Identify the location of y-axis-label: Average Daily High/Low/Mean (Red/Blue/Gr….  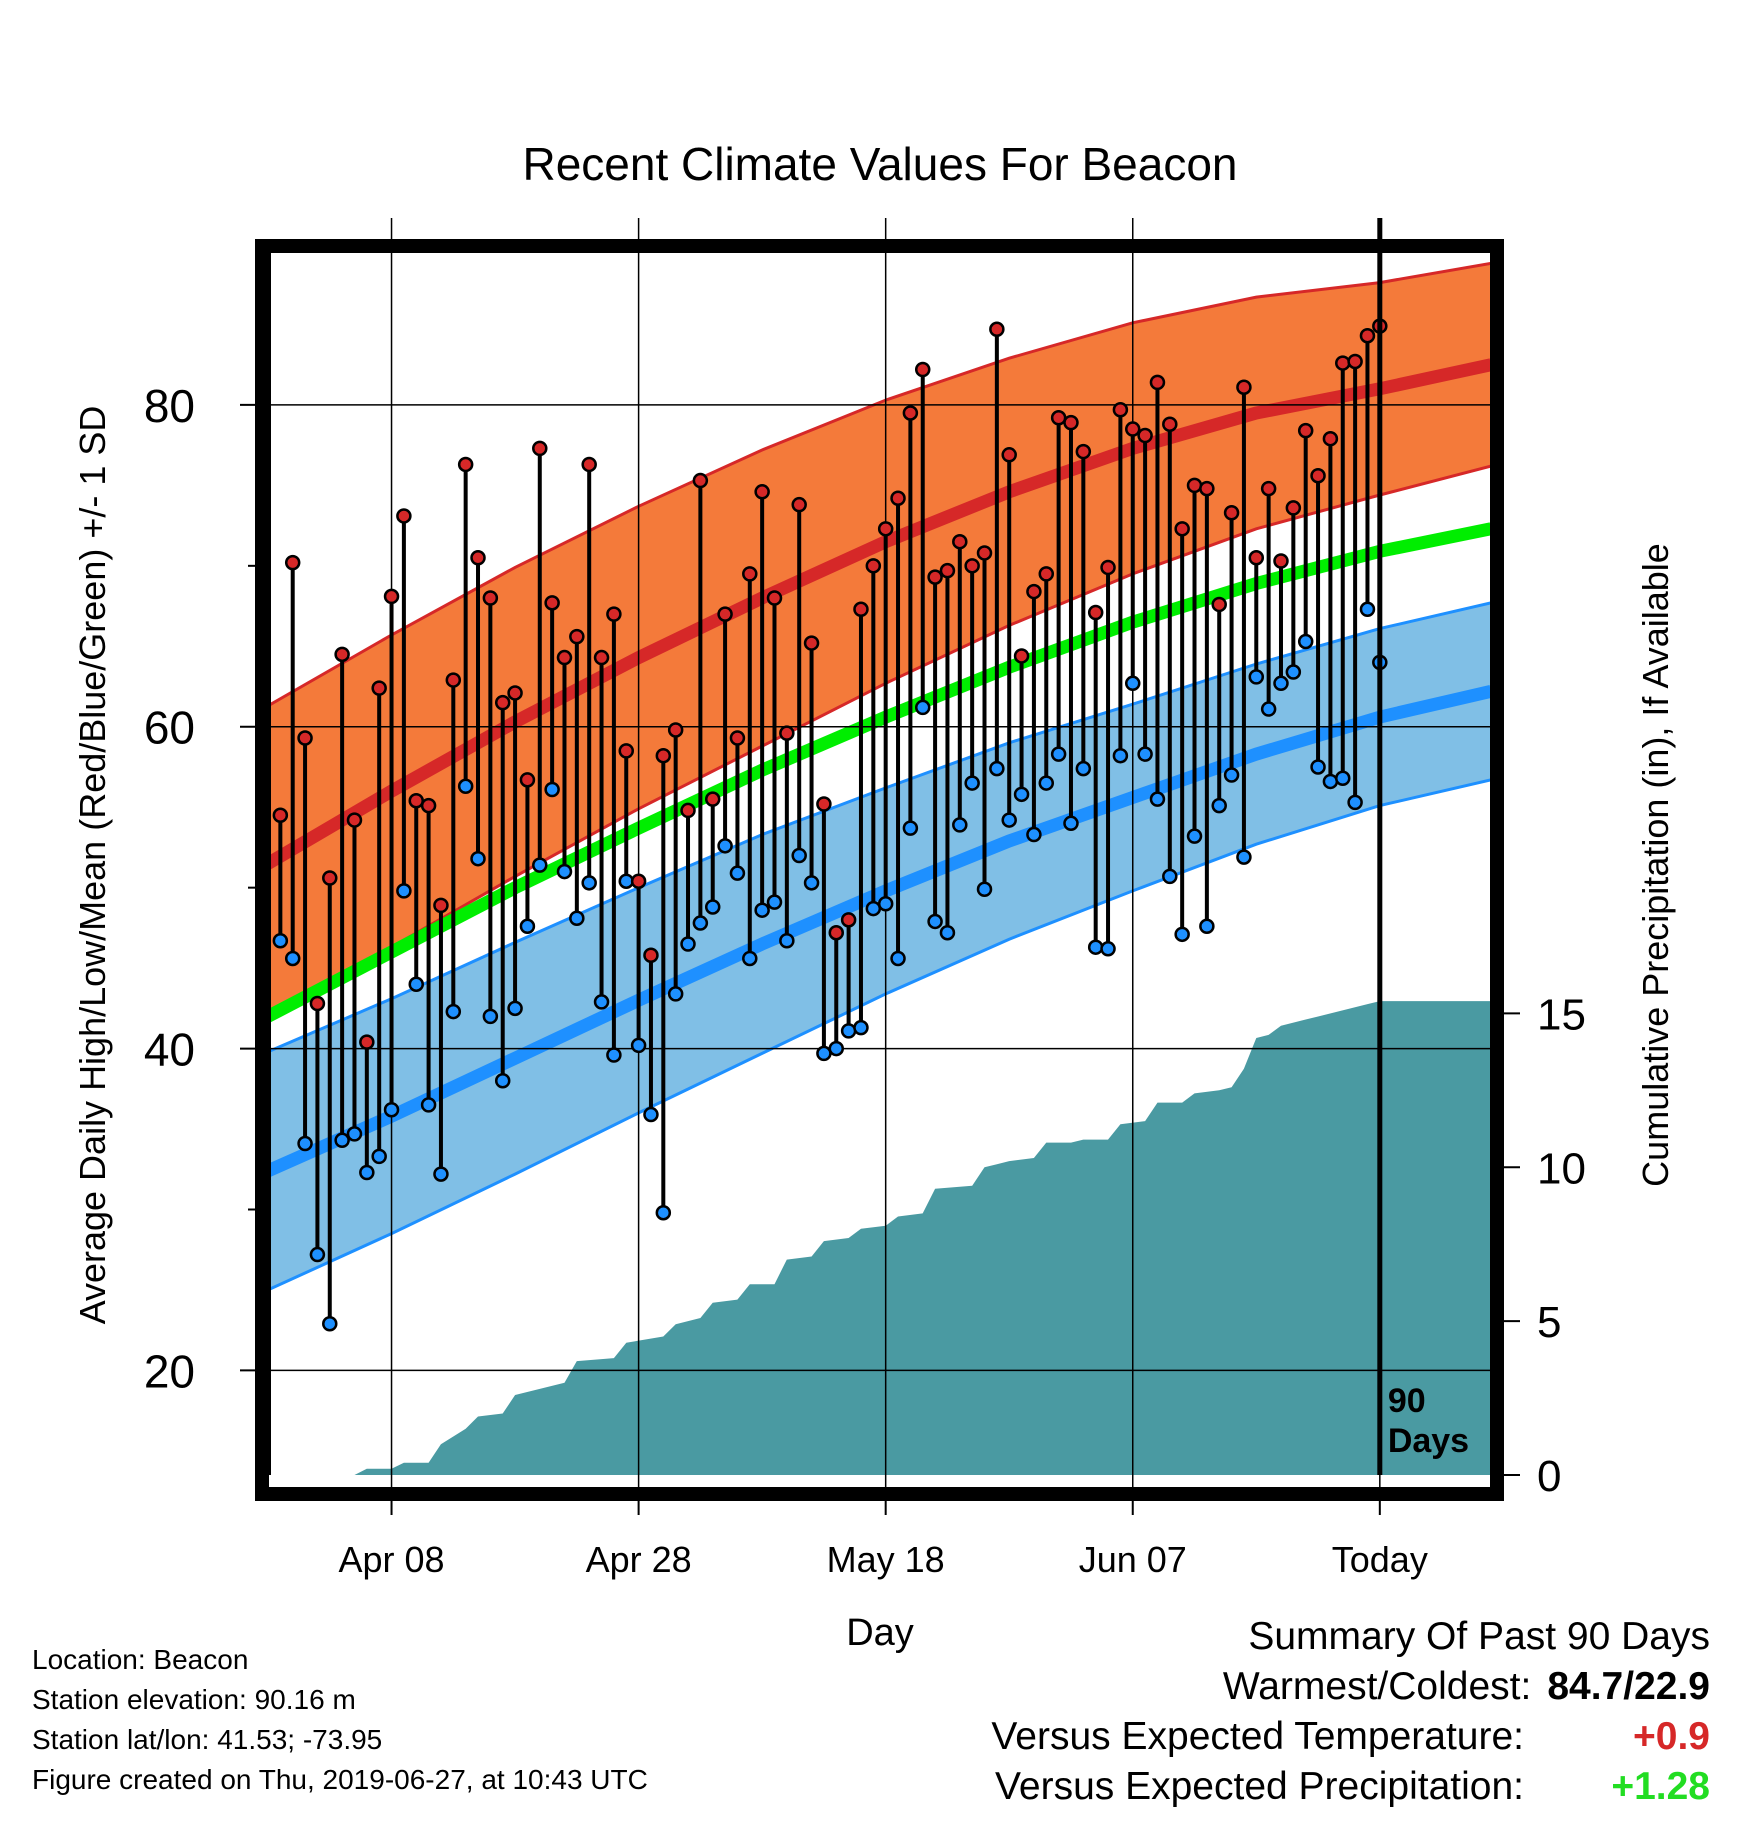
(92, 865).